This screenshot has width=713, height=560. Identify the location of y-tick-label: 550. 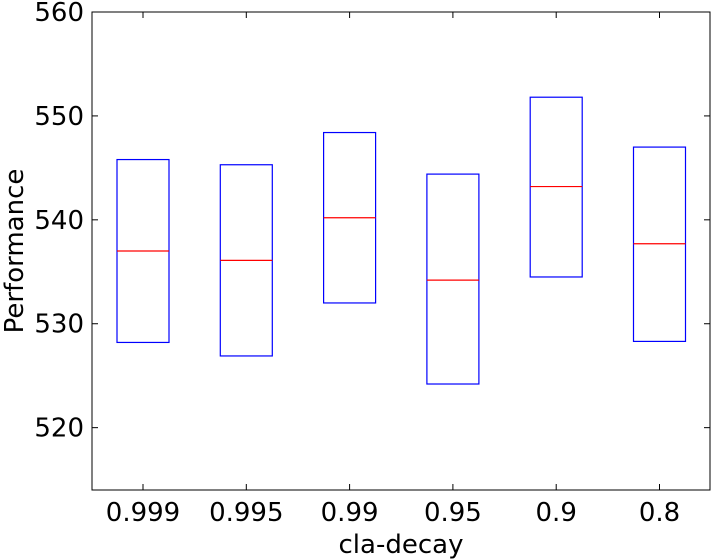
(59, 117).